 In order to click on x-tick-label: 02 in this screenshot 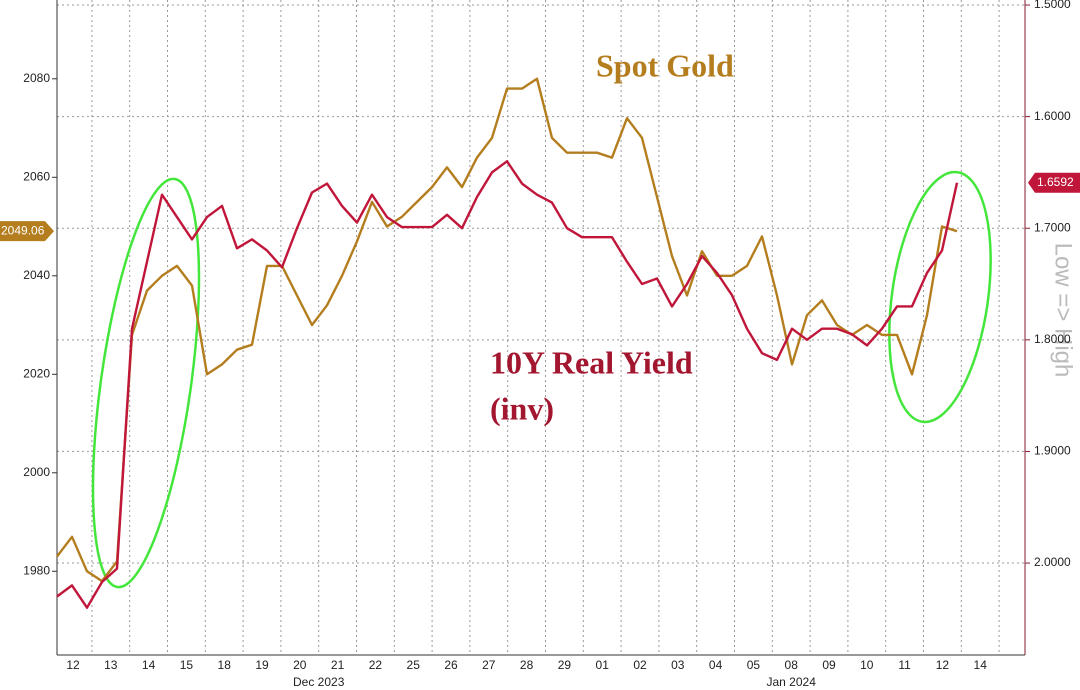, I will do `click(640, 665)`.